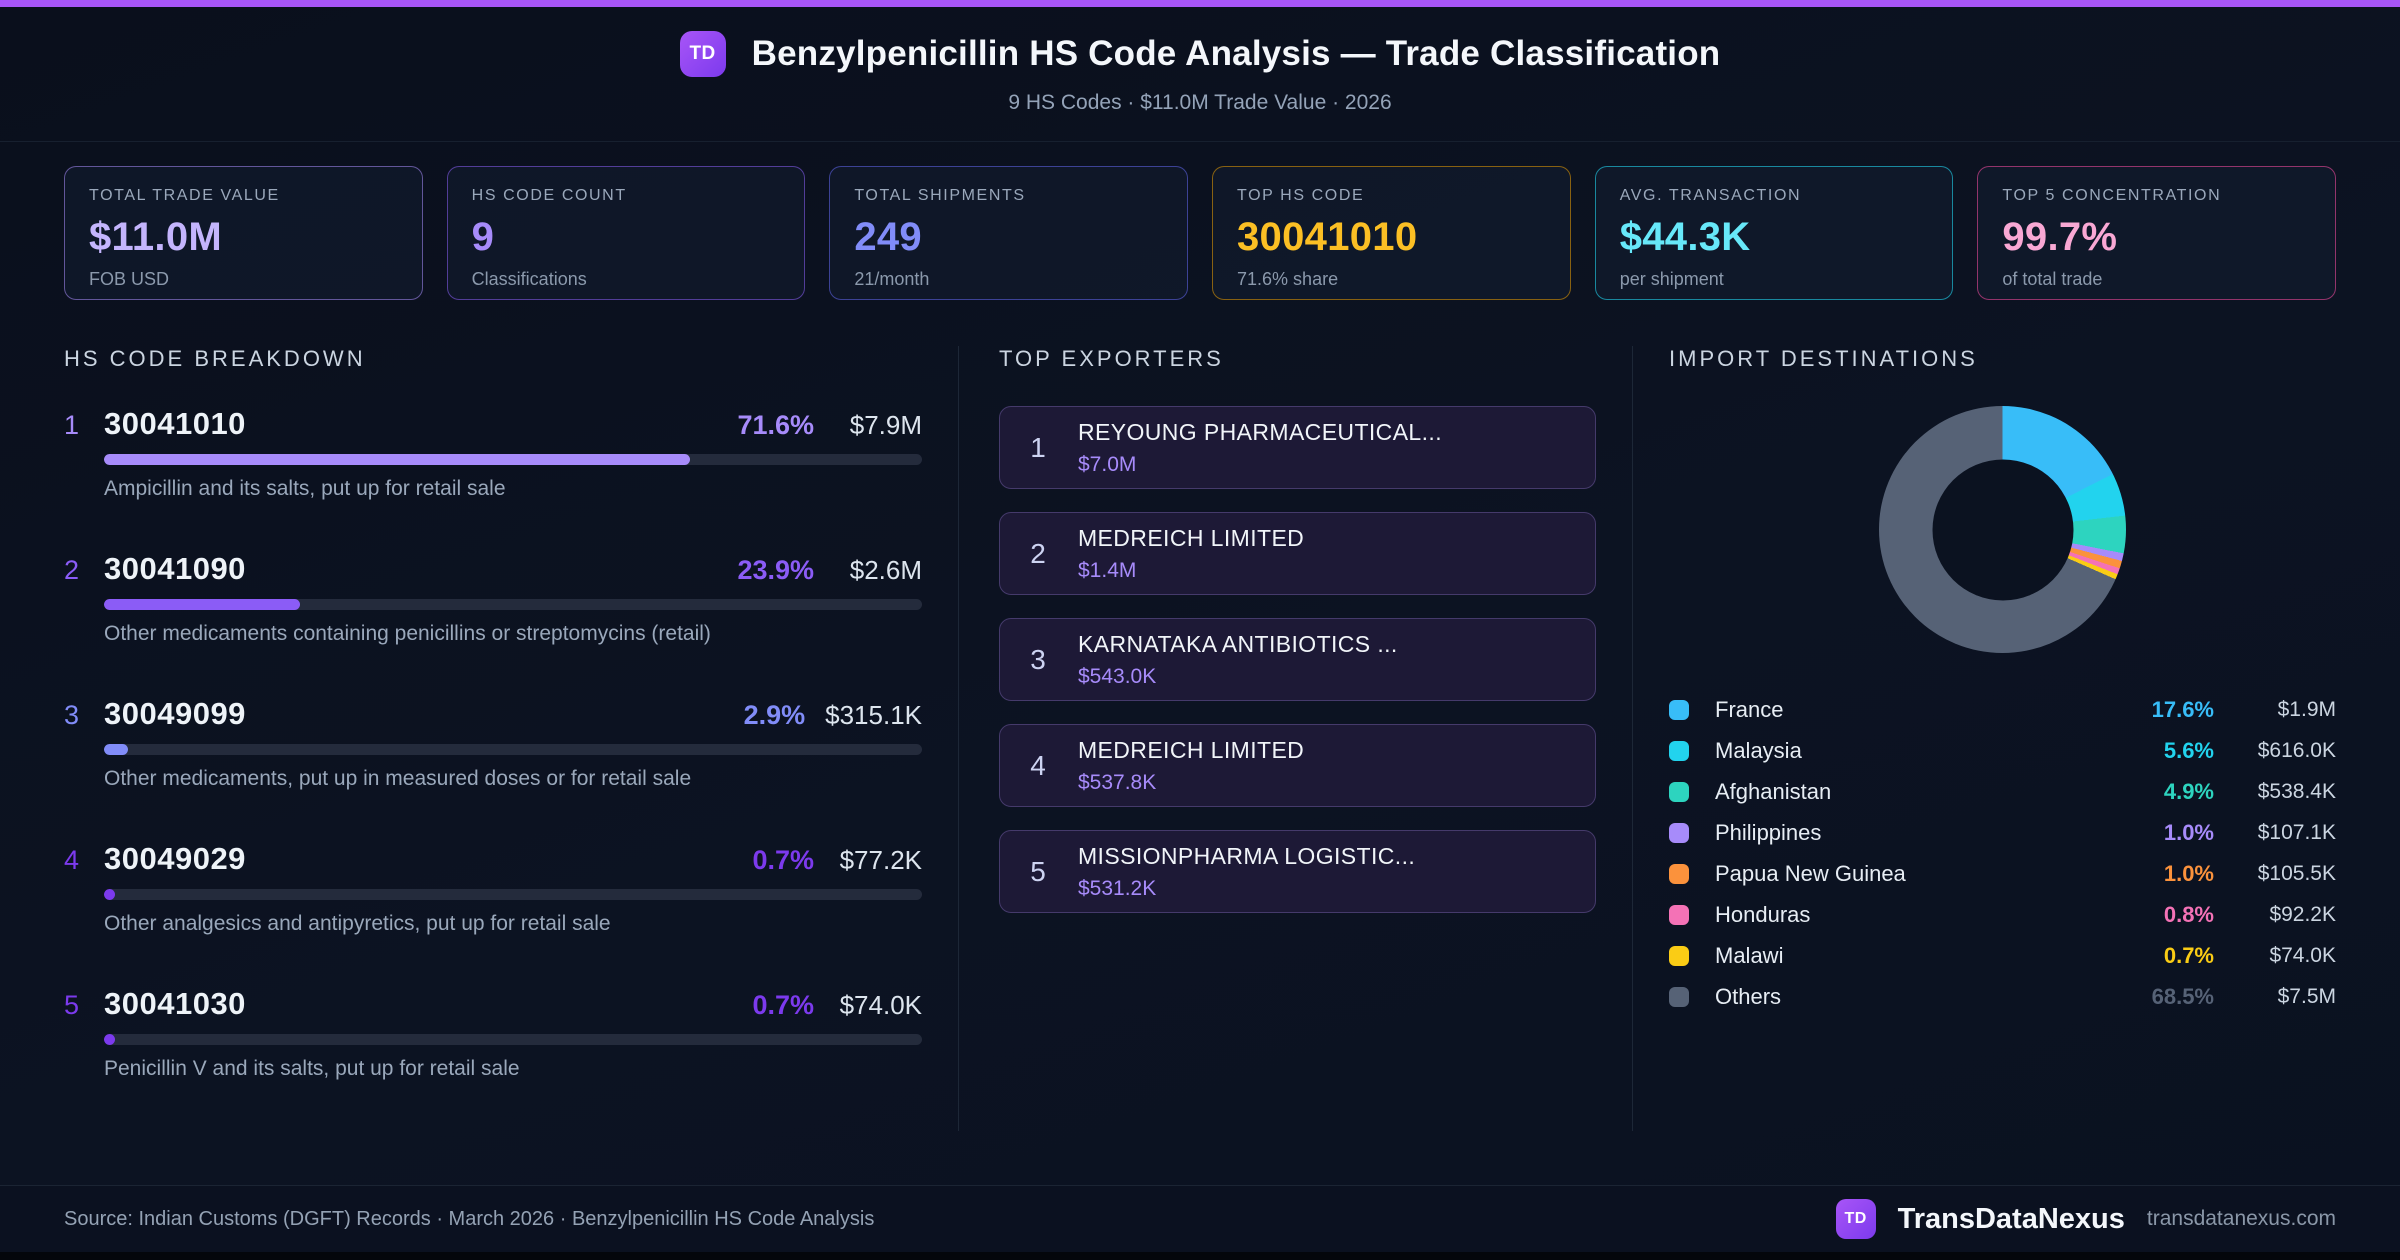 The image size is (2400, 1260). Describe the element at coordinates (1117, 782) in the screenshot. I see `exporter-value: $537.8K` at that location.